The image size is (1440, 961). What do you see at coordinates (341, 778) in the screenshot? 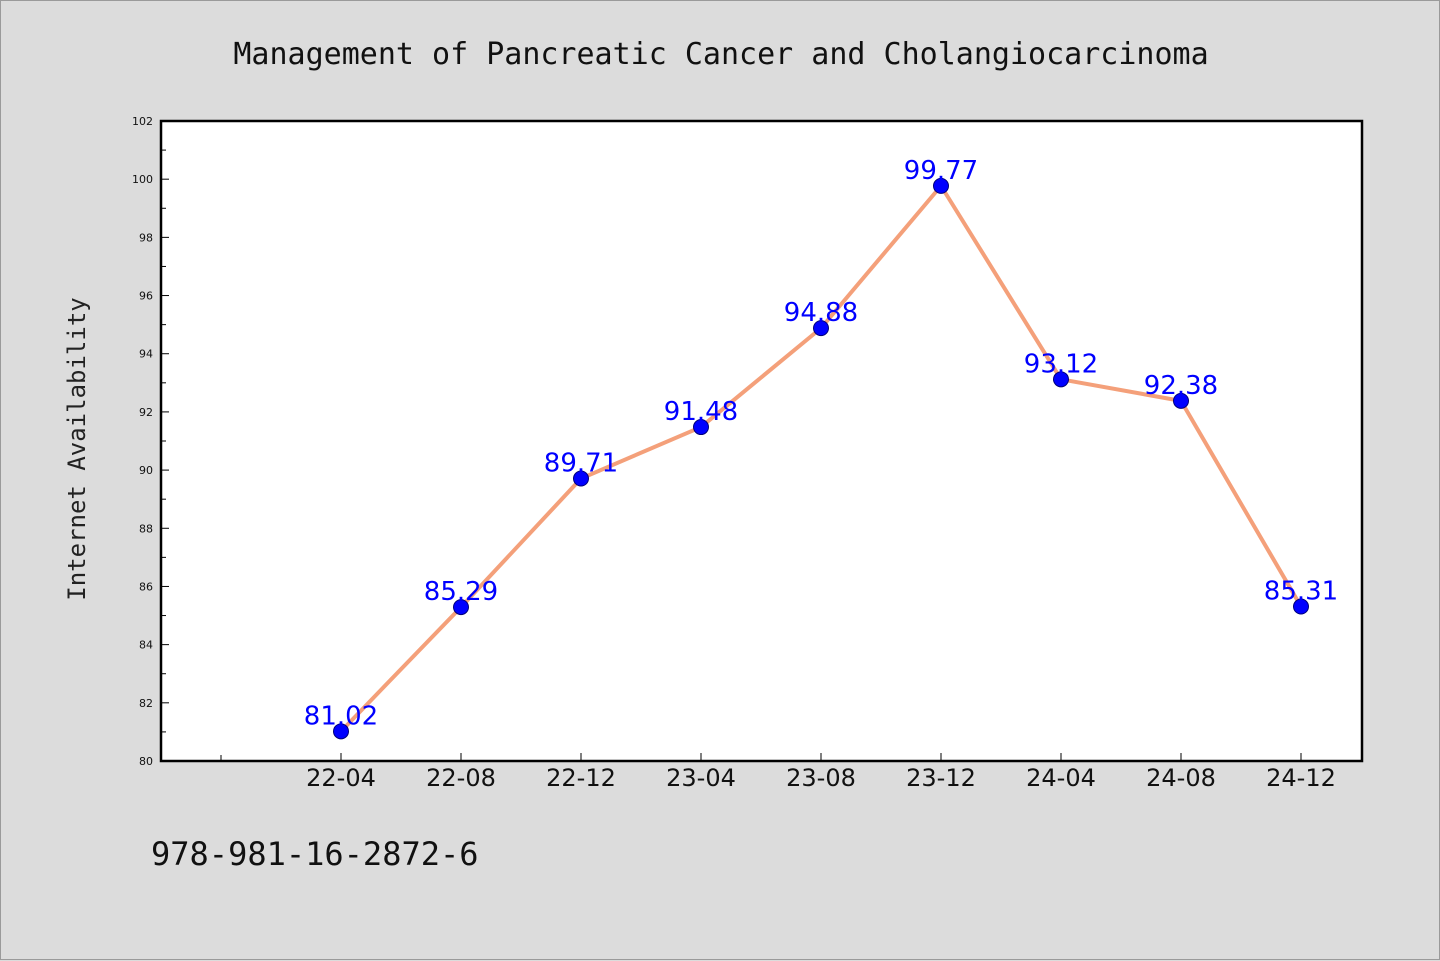
I see `x-tick-label: 22-04` at bounding box center [341, 778].